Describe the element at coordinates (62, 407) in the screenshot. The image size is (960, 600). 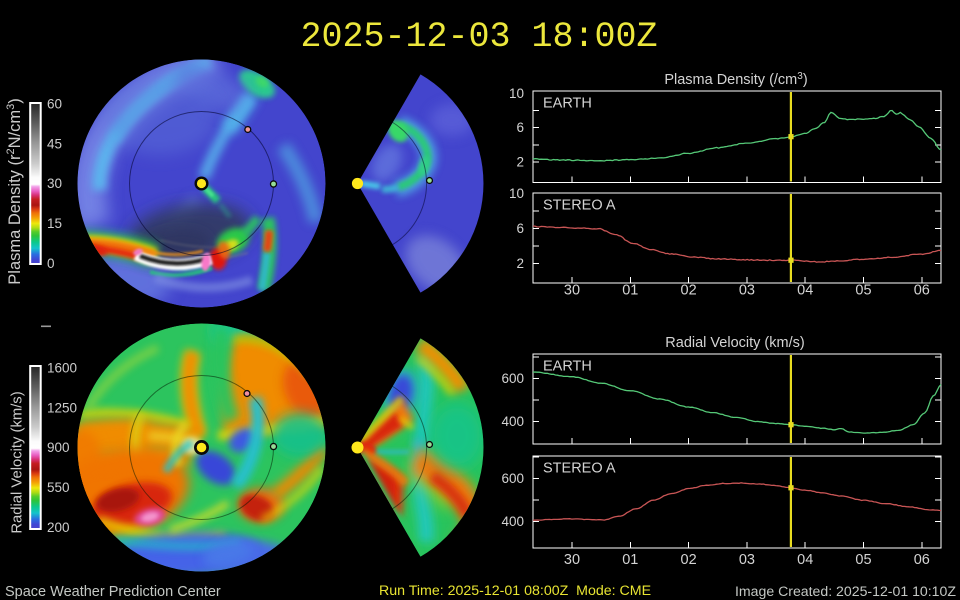
I see `svg-text: 1250` at that location.